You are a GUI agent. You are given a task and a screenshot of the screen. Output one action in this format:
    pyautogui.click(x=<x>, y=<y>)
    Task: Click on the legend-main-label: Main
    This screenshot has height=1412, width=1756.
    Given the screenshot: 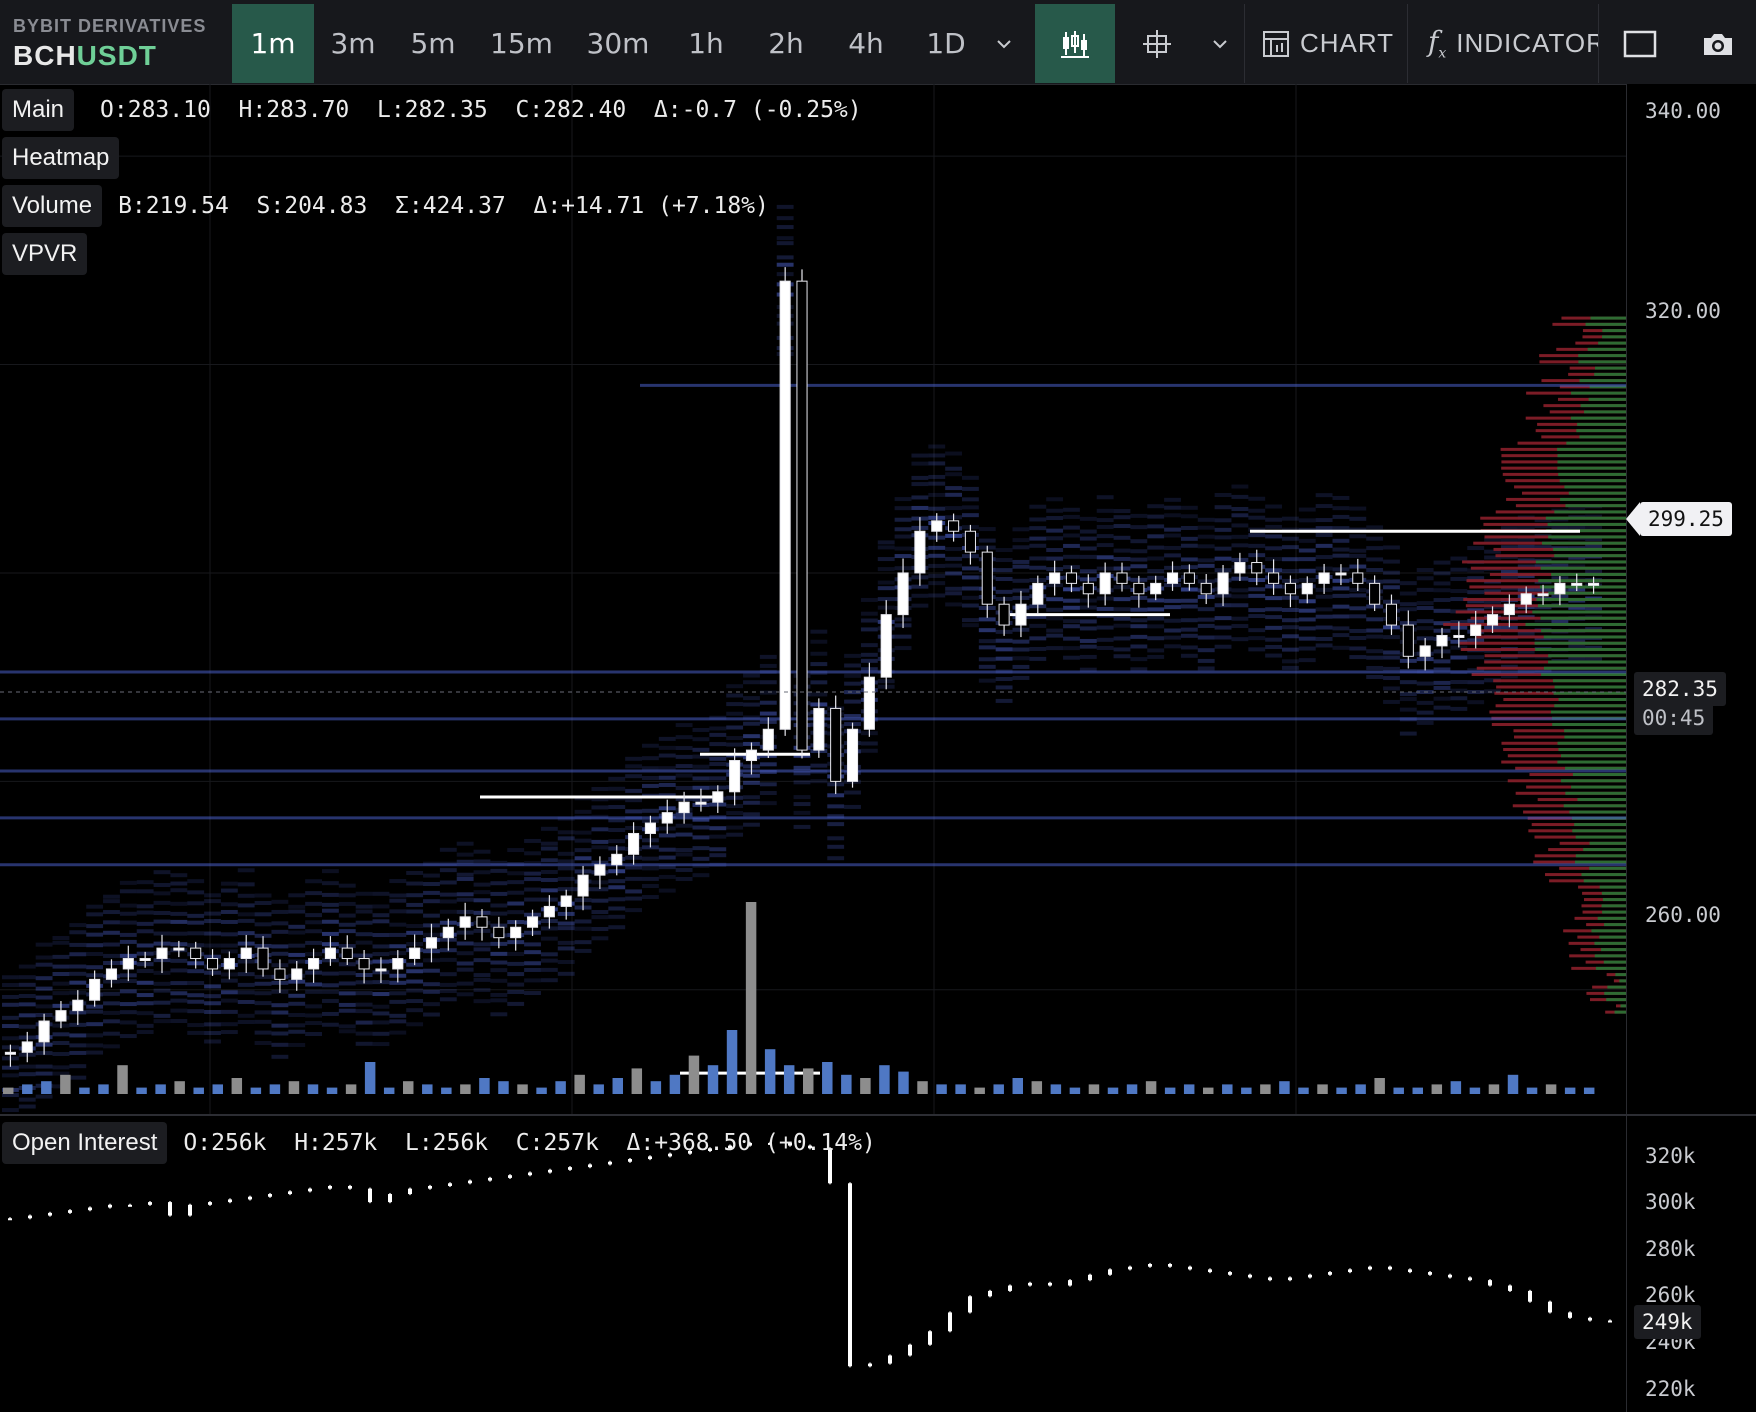 What is the action you would take?
    pyautogui.click(x=38, y=110)
    